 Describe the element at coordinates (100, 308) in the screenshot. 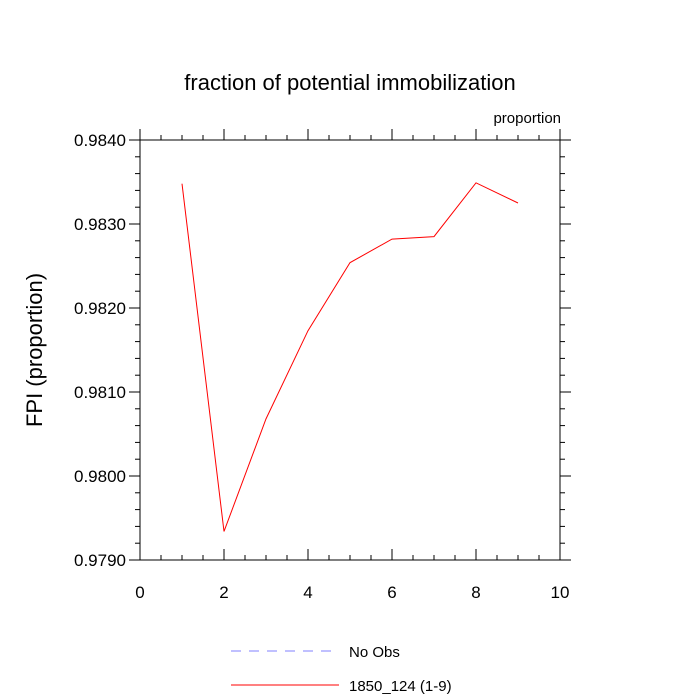

I see `y-tick-label: 0.9820` at that location.